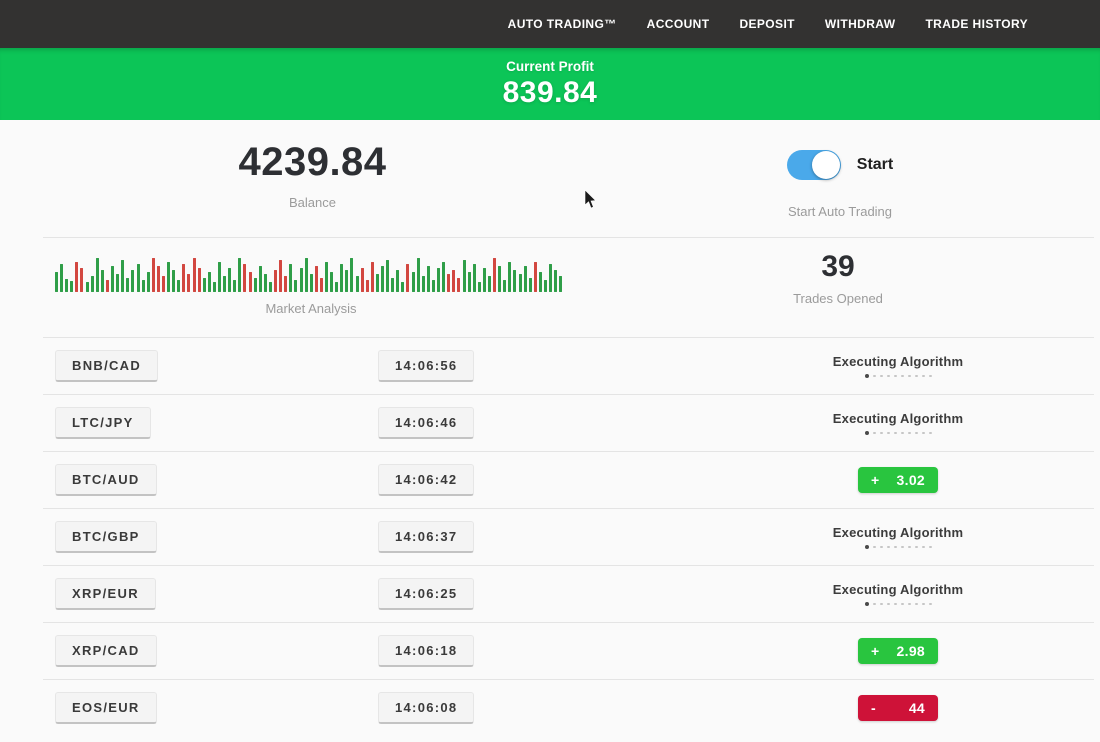  I want to click on pair-cell: BTC/GBP, so click(216, 537).